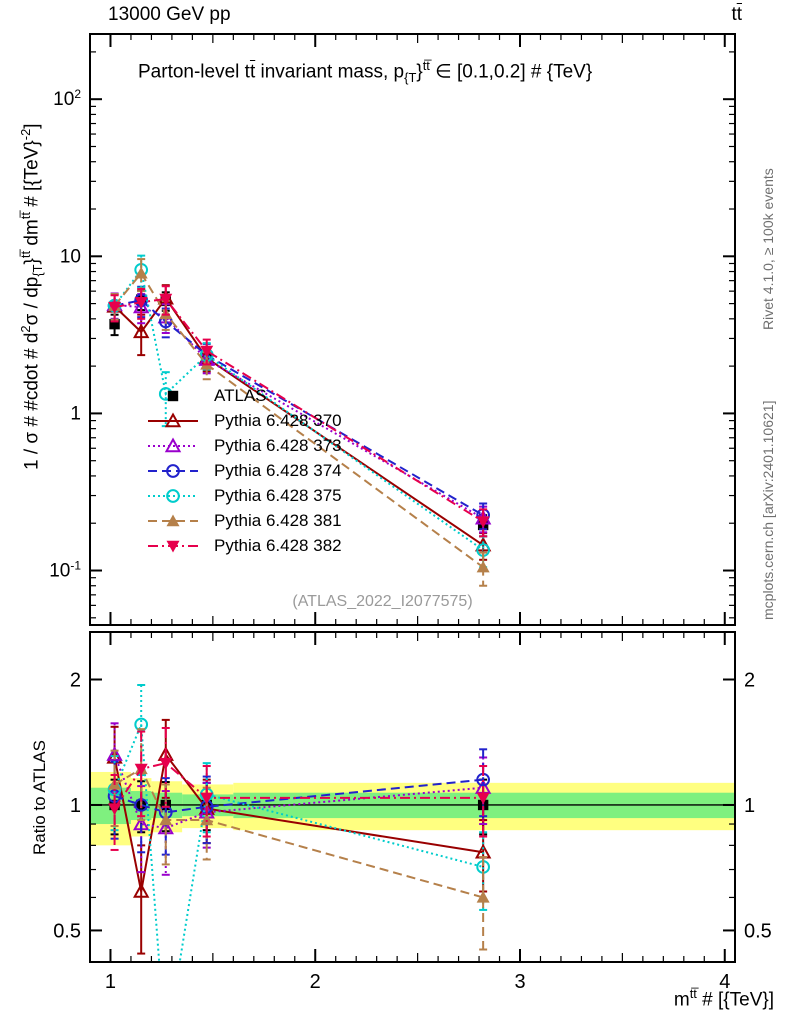  I want to click on ratio-y-tick-label-right: 0.5, so click(758, 931).